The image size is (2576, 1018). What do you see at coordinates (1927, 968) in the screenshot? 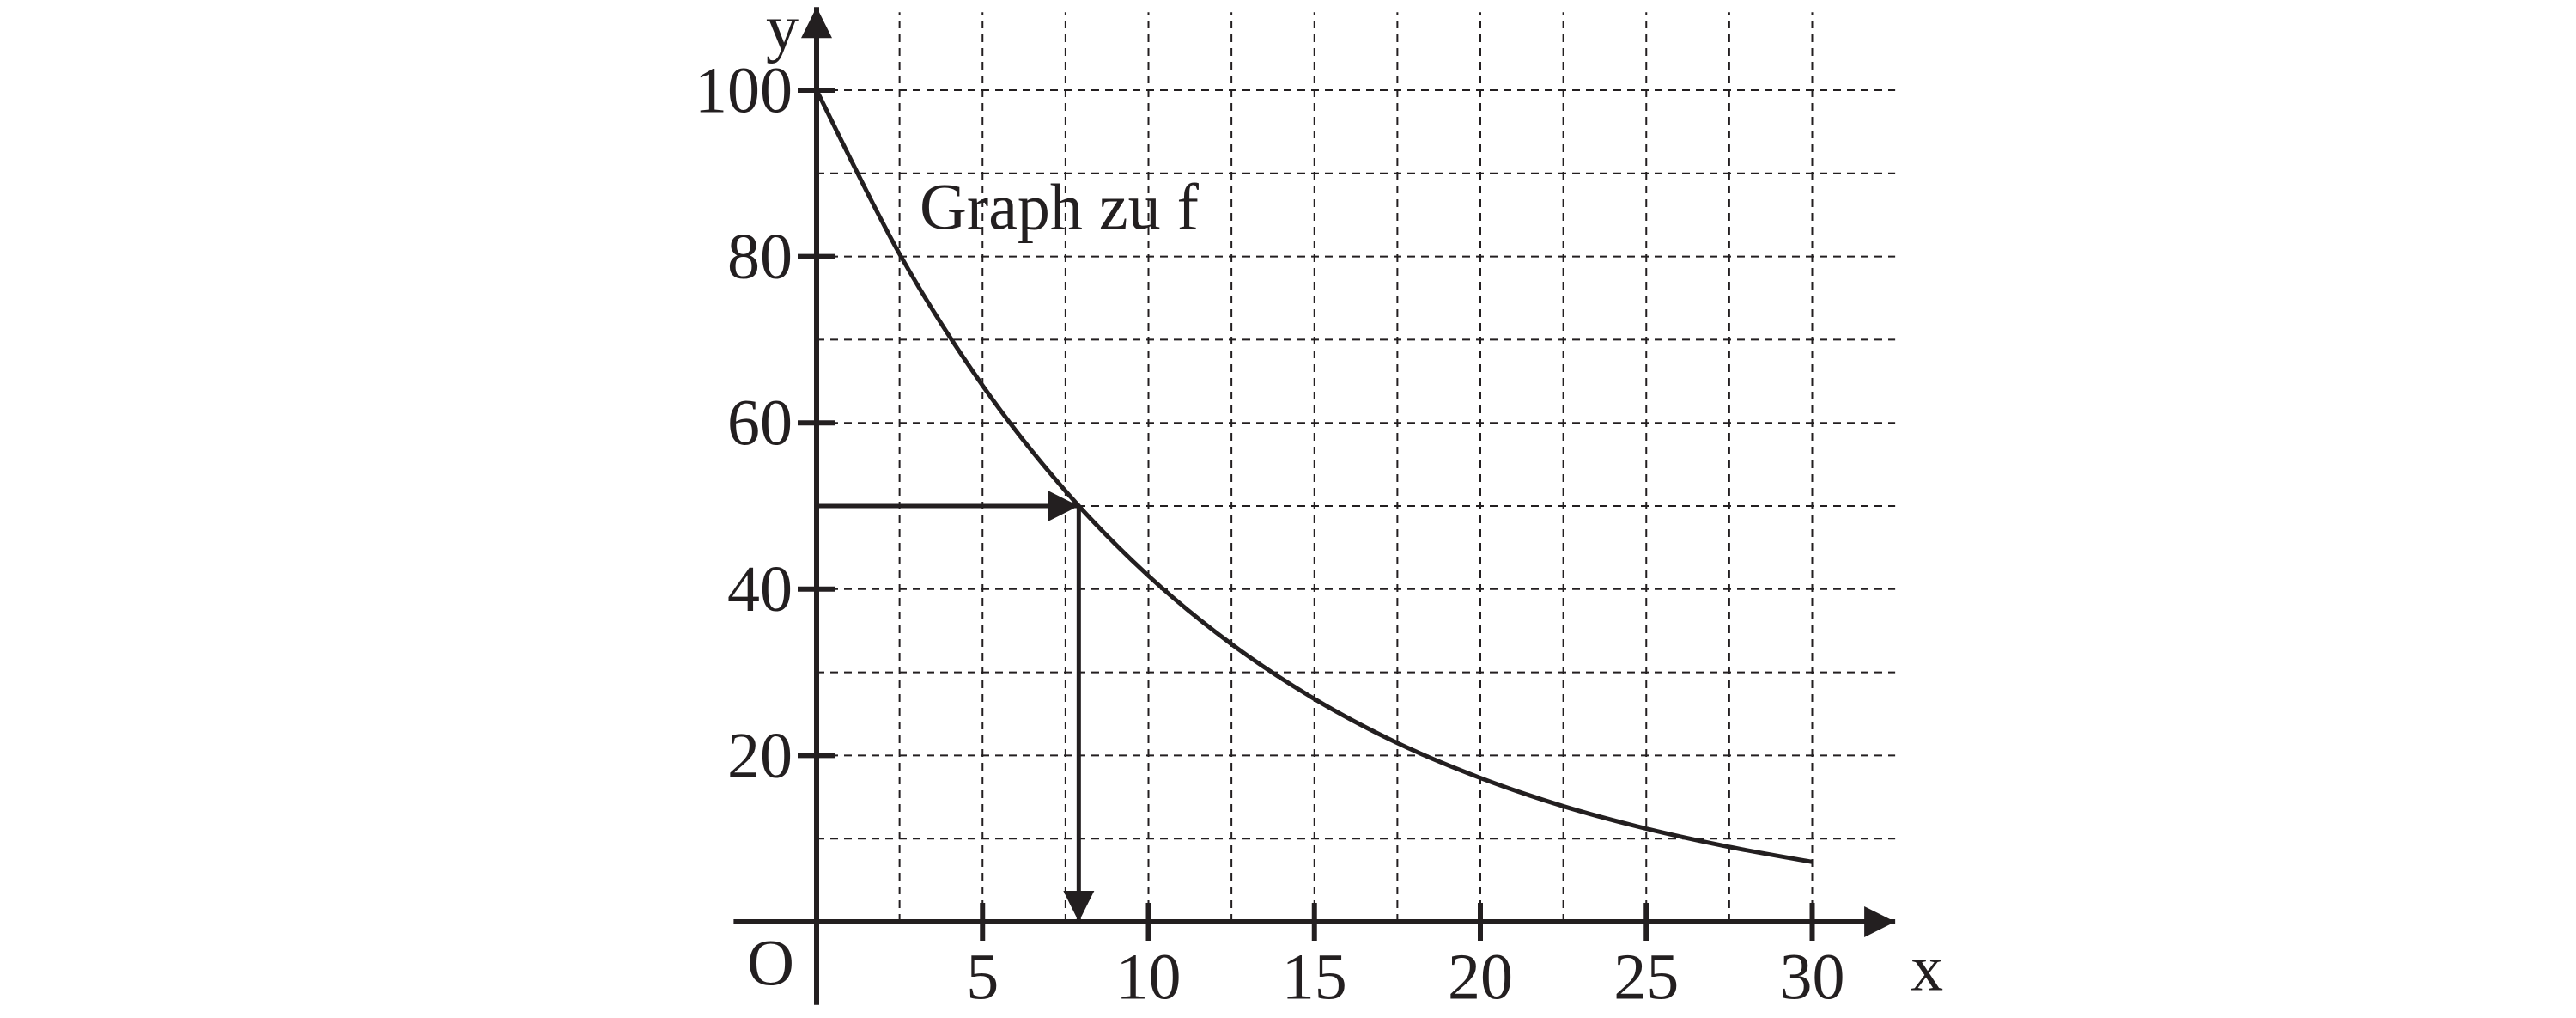
I see `x-axis-label: x` at bounding box center [1927, 968].